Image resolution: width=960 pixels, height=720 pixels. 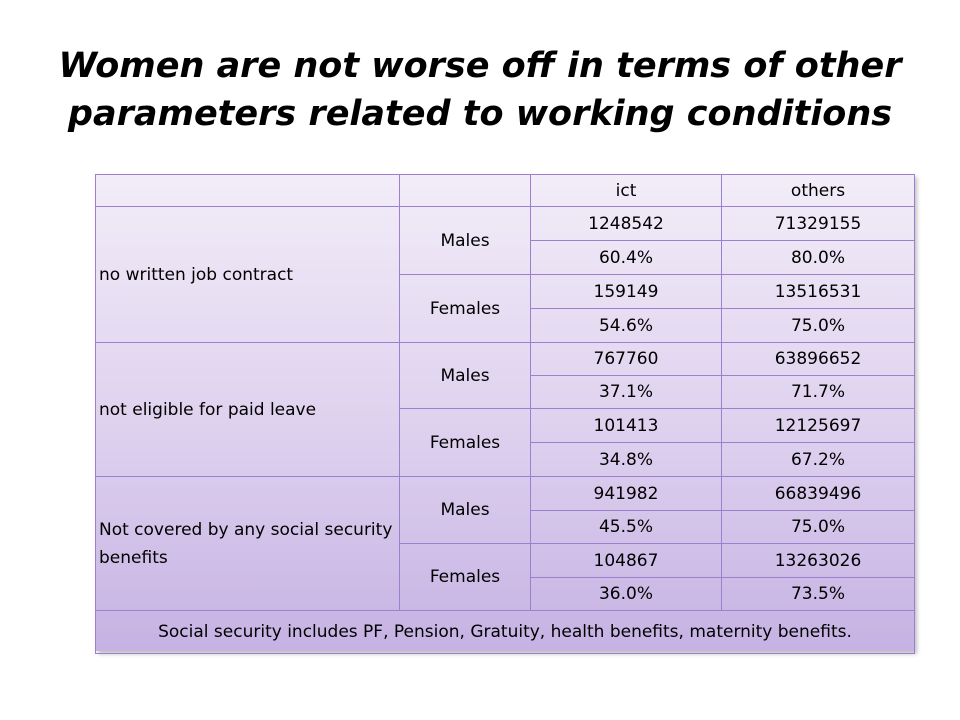 What do you see at coordinates (626, 493) in the screenshot?
I see `cell-count-ict: 941982` at bounding box center [626, 493].